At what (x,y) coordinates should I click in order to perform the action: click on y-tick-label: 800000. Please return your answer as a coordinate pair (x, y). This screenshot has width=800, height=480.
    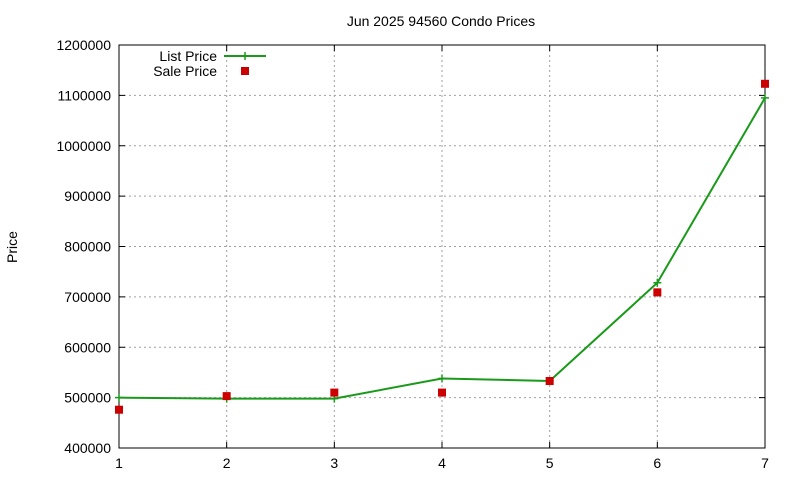
    Looking at the image, I should click on (87, 247).